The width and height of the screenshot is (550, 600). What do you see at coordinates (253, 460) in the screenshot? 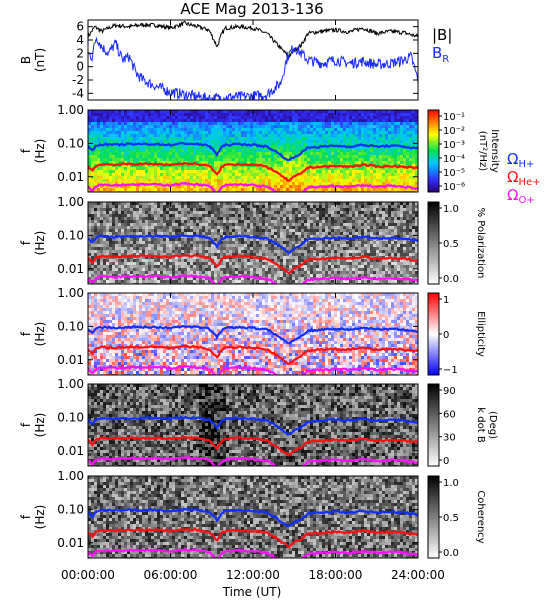
I see `kdotb-omega-o-curve` at bounding box center [253, 460].